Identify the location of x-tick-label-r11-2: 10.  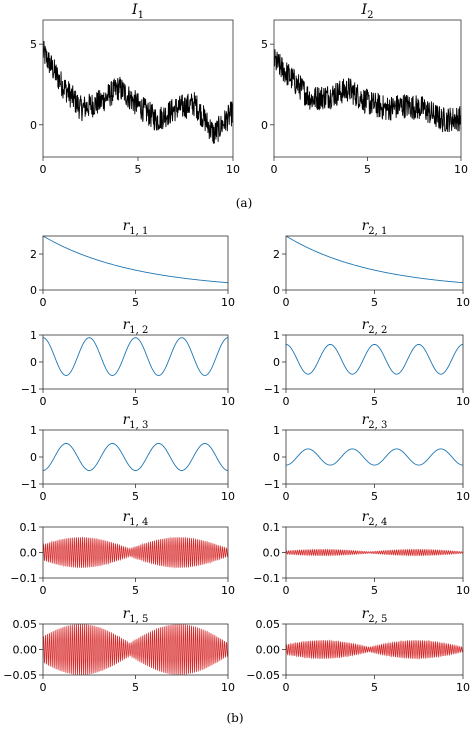
(228, 302).